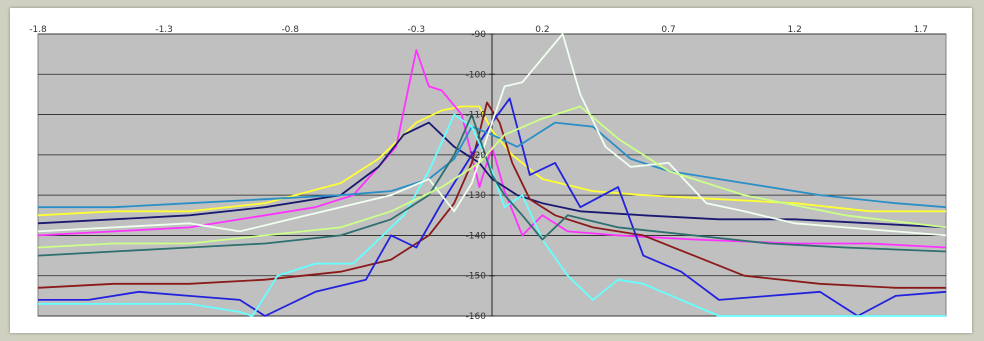  What do you see at coordinates (921, 30) in the screenshot?
I see `x-tick-label: 1.7` at bounding box center [921, 30].